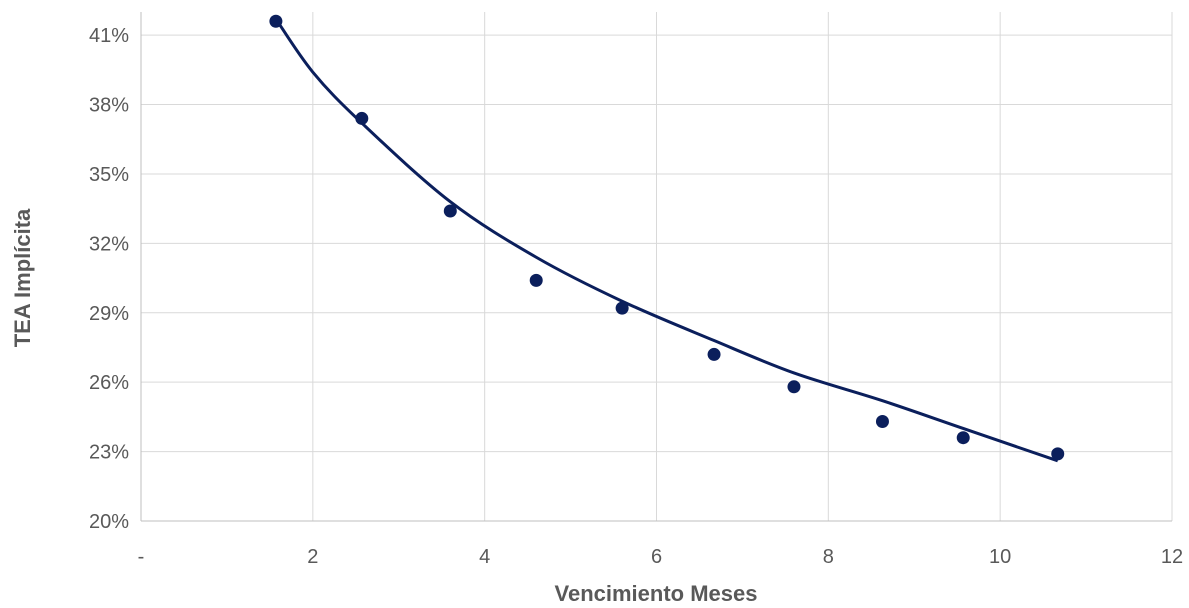 The image size is (1189, 608). I want to click on x-tick-label: 12, so click(1172, 557).